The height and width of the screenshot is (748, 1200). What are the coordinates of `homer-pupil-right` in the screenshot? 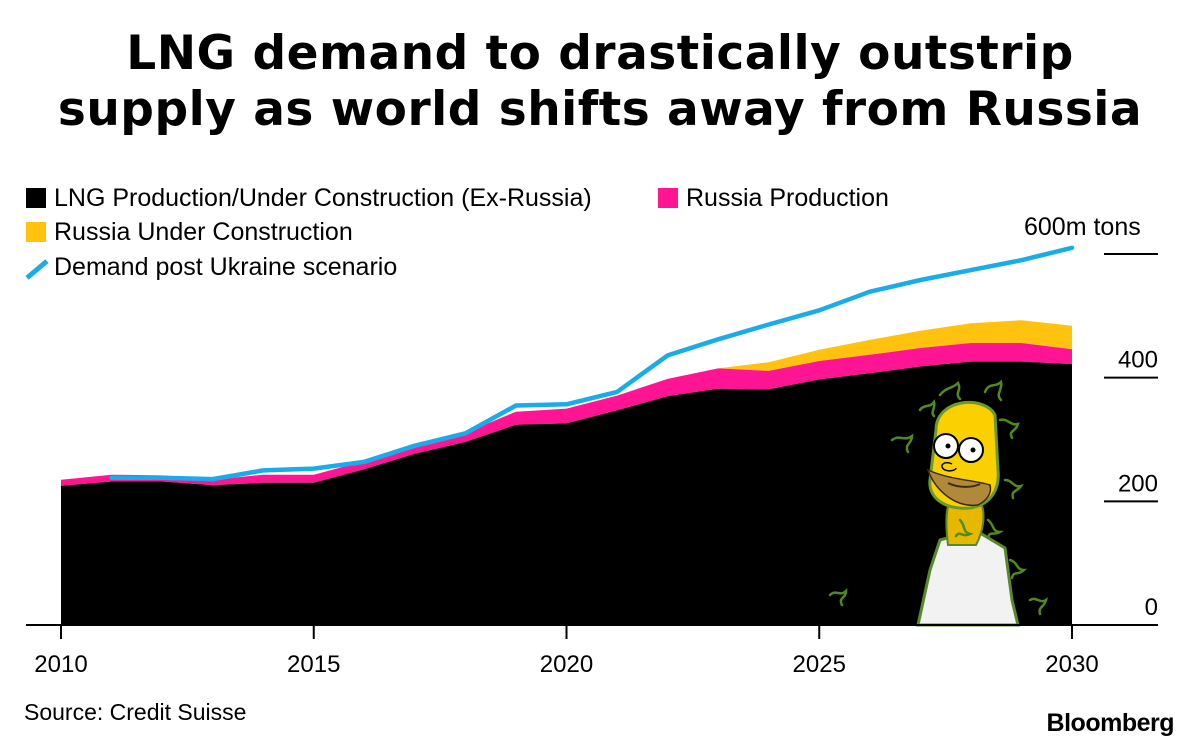 It's located at (973, 450).